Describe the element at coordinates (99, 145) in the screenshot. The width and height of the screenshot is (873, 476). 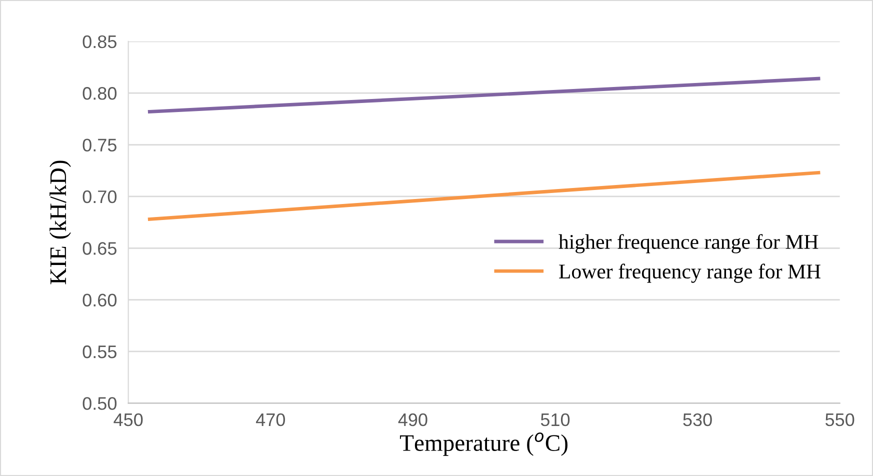
I see `y-tick-label: 0.75` at that location.